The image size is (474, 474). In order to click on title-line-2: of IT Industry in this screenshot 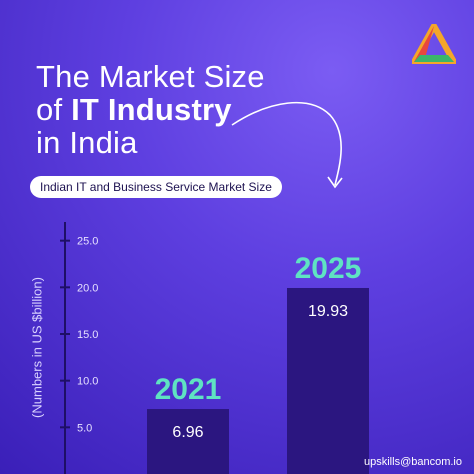, I will do `click(166, 109)`.